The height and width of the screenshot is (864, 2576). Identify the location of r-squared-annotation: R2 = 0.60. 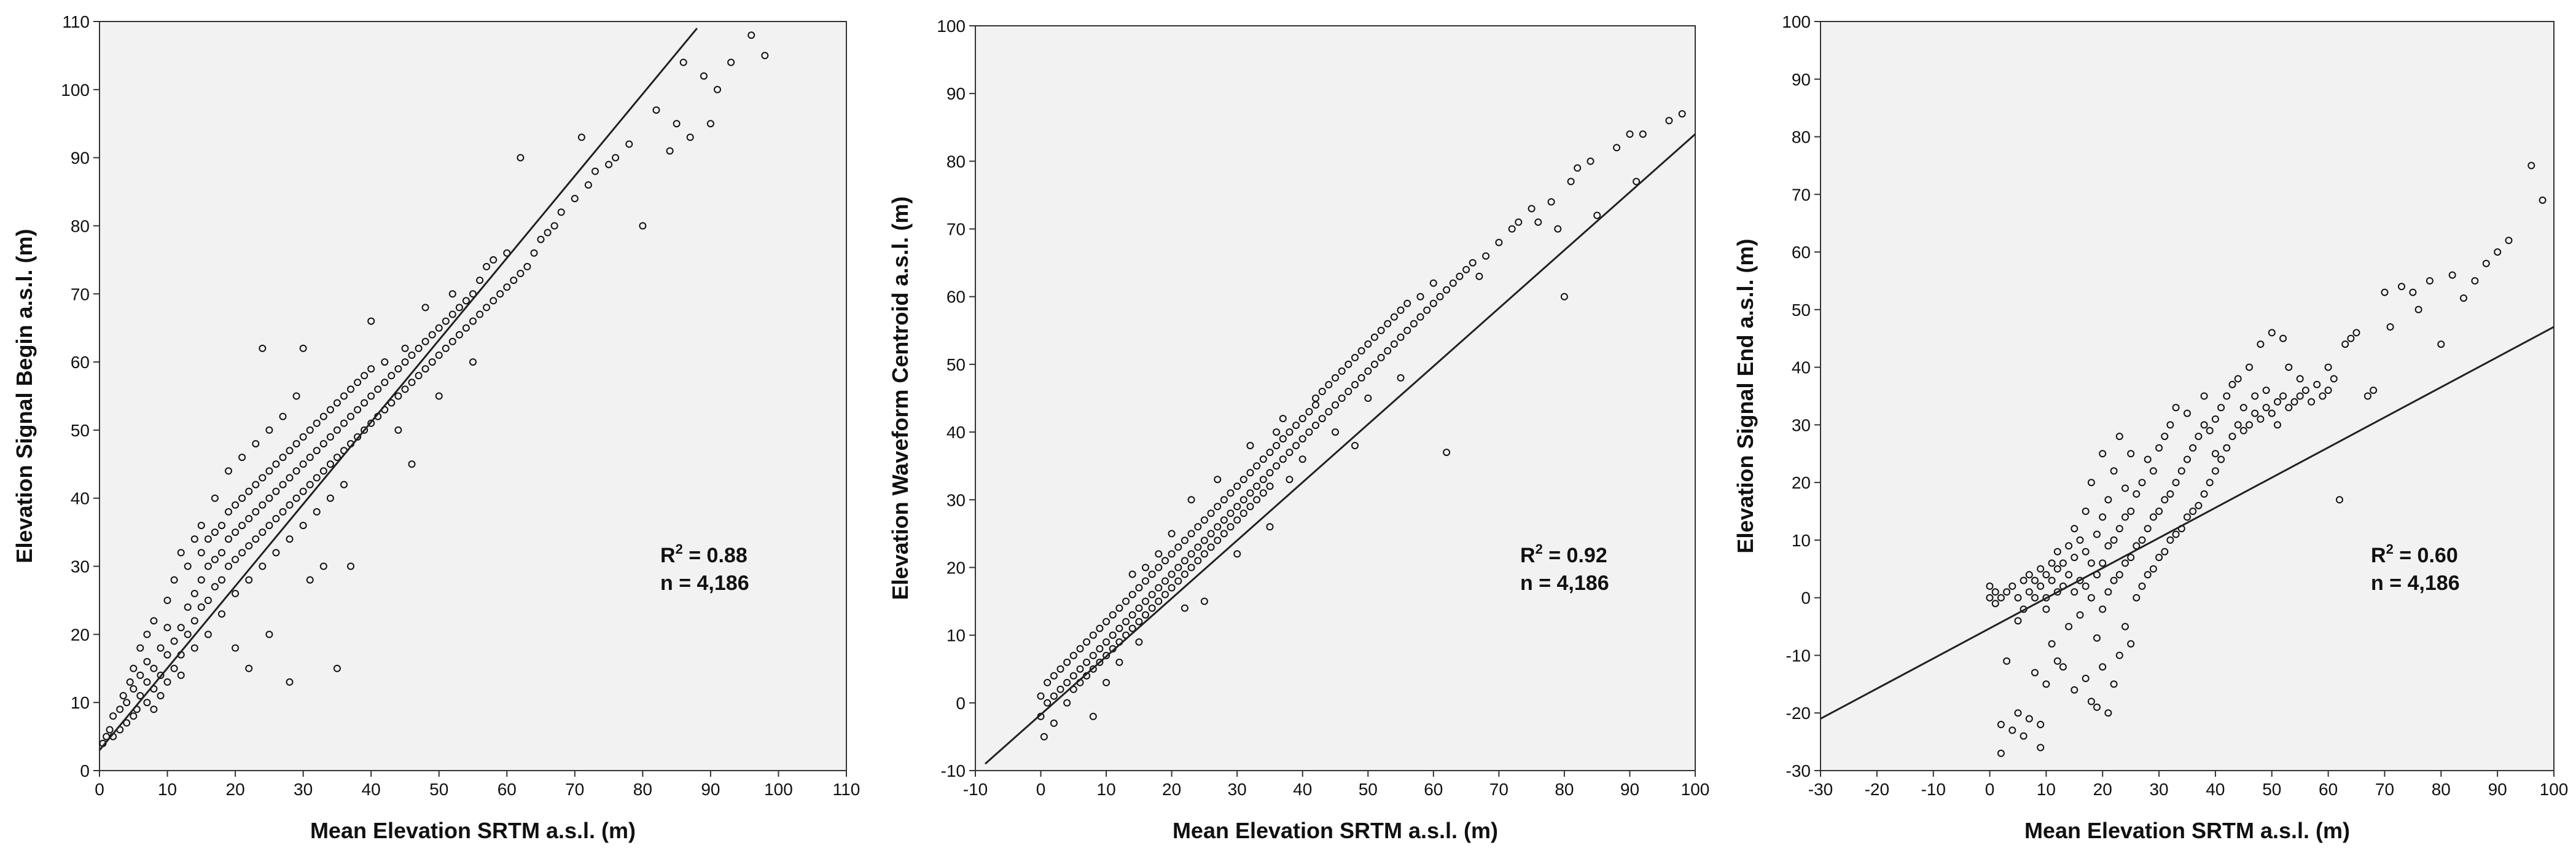
(2414, 554).